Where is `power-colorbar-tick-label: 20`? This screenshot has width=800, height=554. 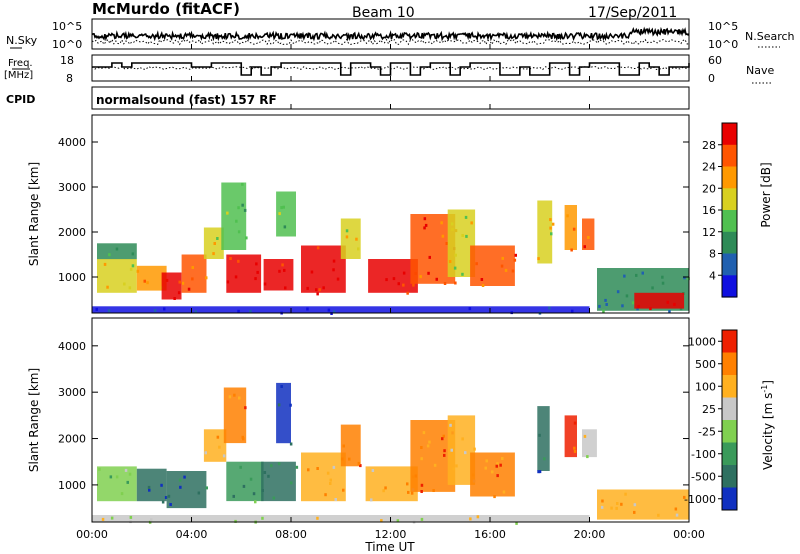 power-colorbar-tick-label: 20 is located at coordinates (709, 188).